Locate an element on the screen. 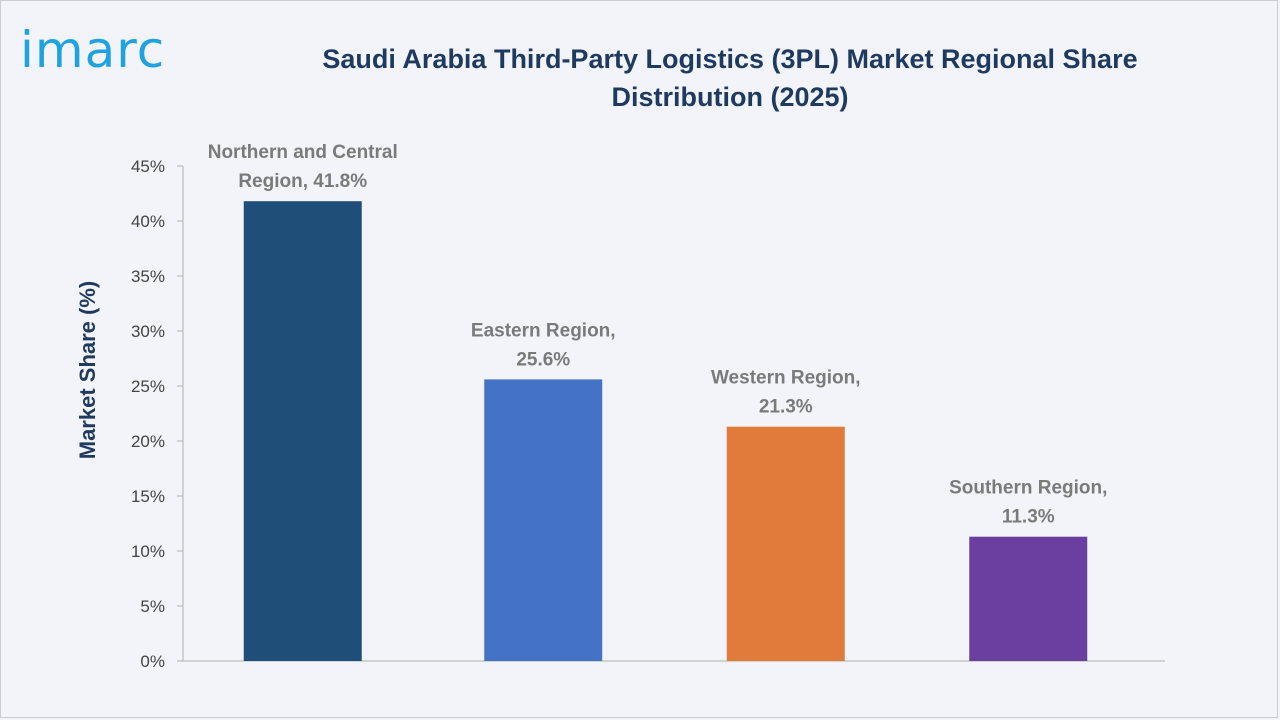 The height and width of the screenshot is (720, 1280). bar-eastern-region is located at coordinates (543, 520).